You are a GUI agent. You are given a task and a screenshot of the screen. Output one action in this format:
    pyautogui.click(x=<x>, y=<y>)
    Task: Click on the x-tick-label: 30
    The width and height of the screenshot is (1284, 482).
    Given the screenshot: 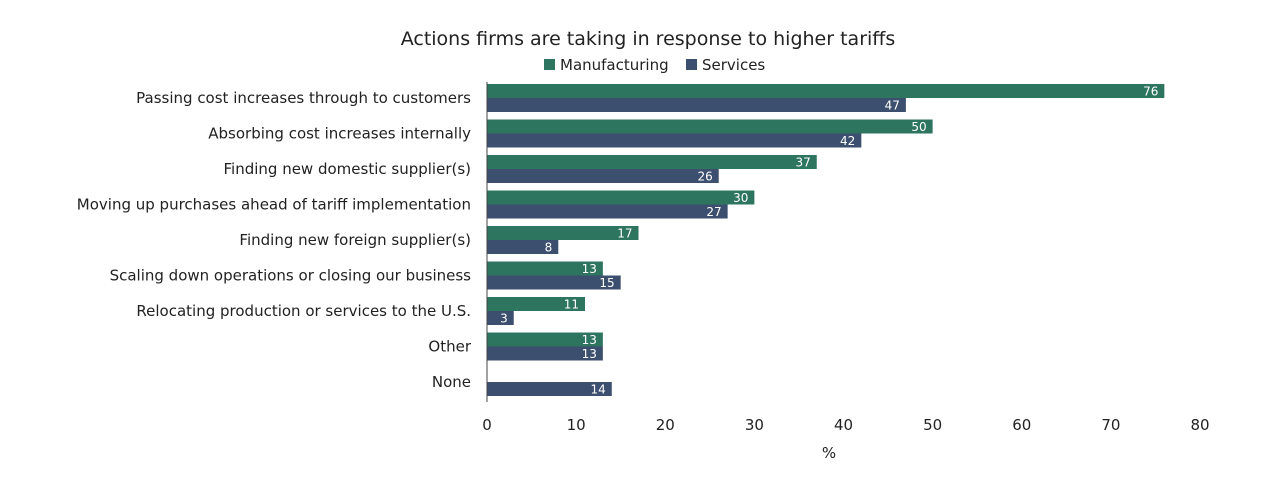 What is the action you would take?
    pyautogui.click(x=754, y=425)
    